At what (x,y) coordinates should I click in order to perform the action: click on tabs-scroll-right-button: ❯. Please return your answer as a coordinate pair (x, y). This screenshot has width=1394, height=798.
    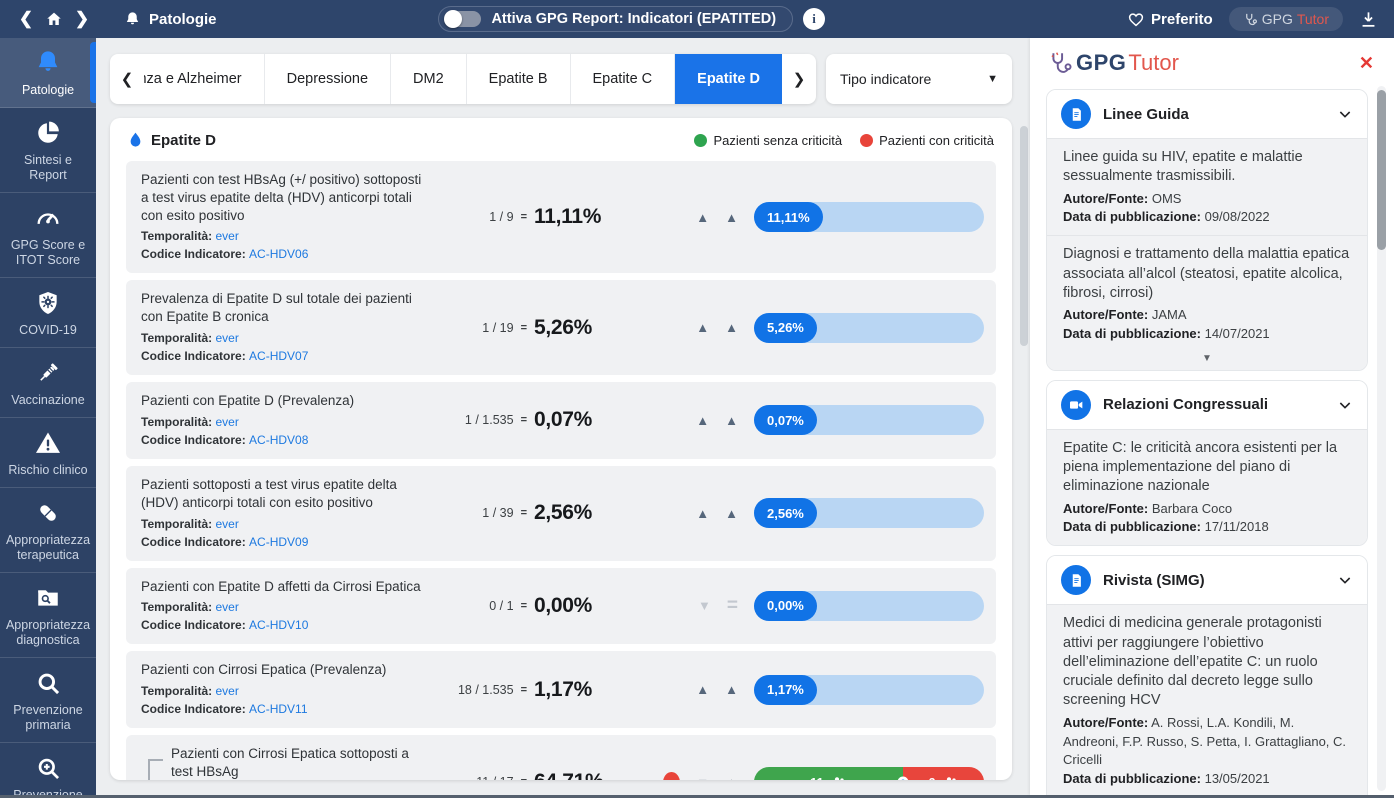
    Looking at the image, I should click on (799, 79).